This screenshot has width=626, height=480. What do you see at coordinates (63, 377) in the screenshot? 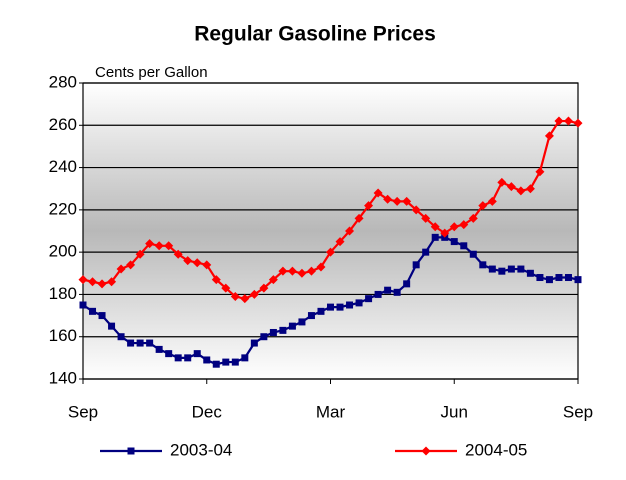
I see `y-tick-label: 140` at bounding box center [63, 377].